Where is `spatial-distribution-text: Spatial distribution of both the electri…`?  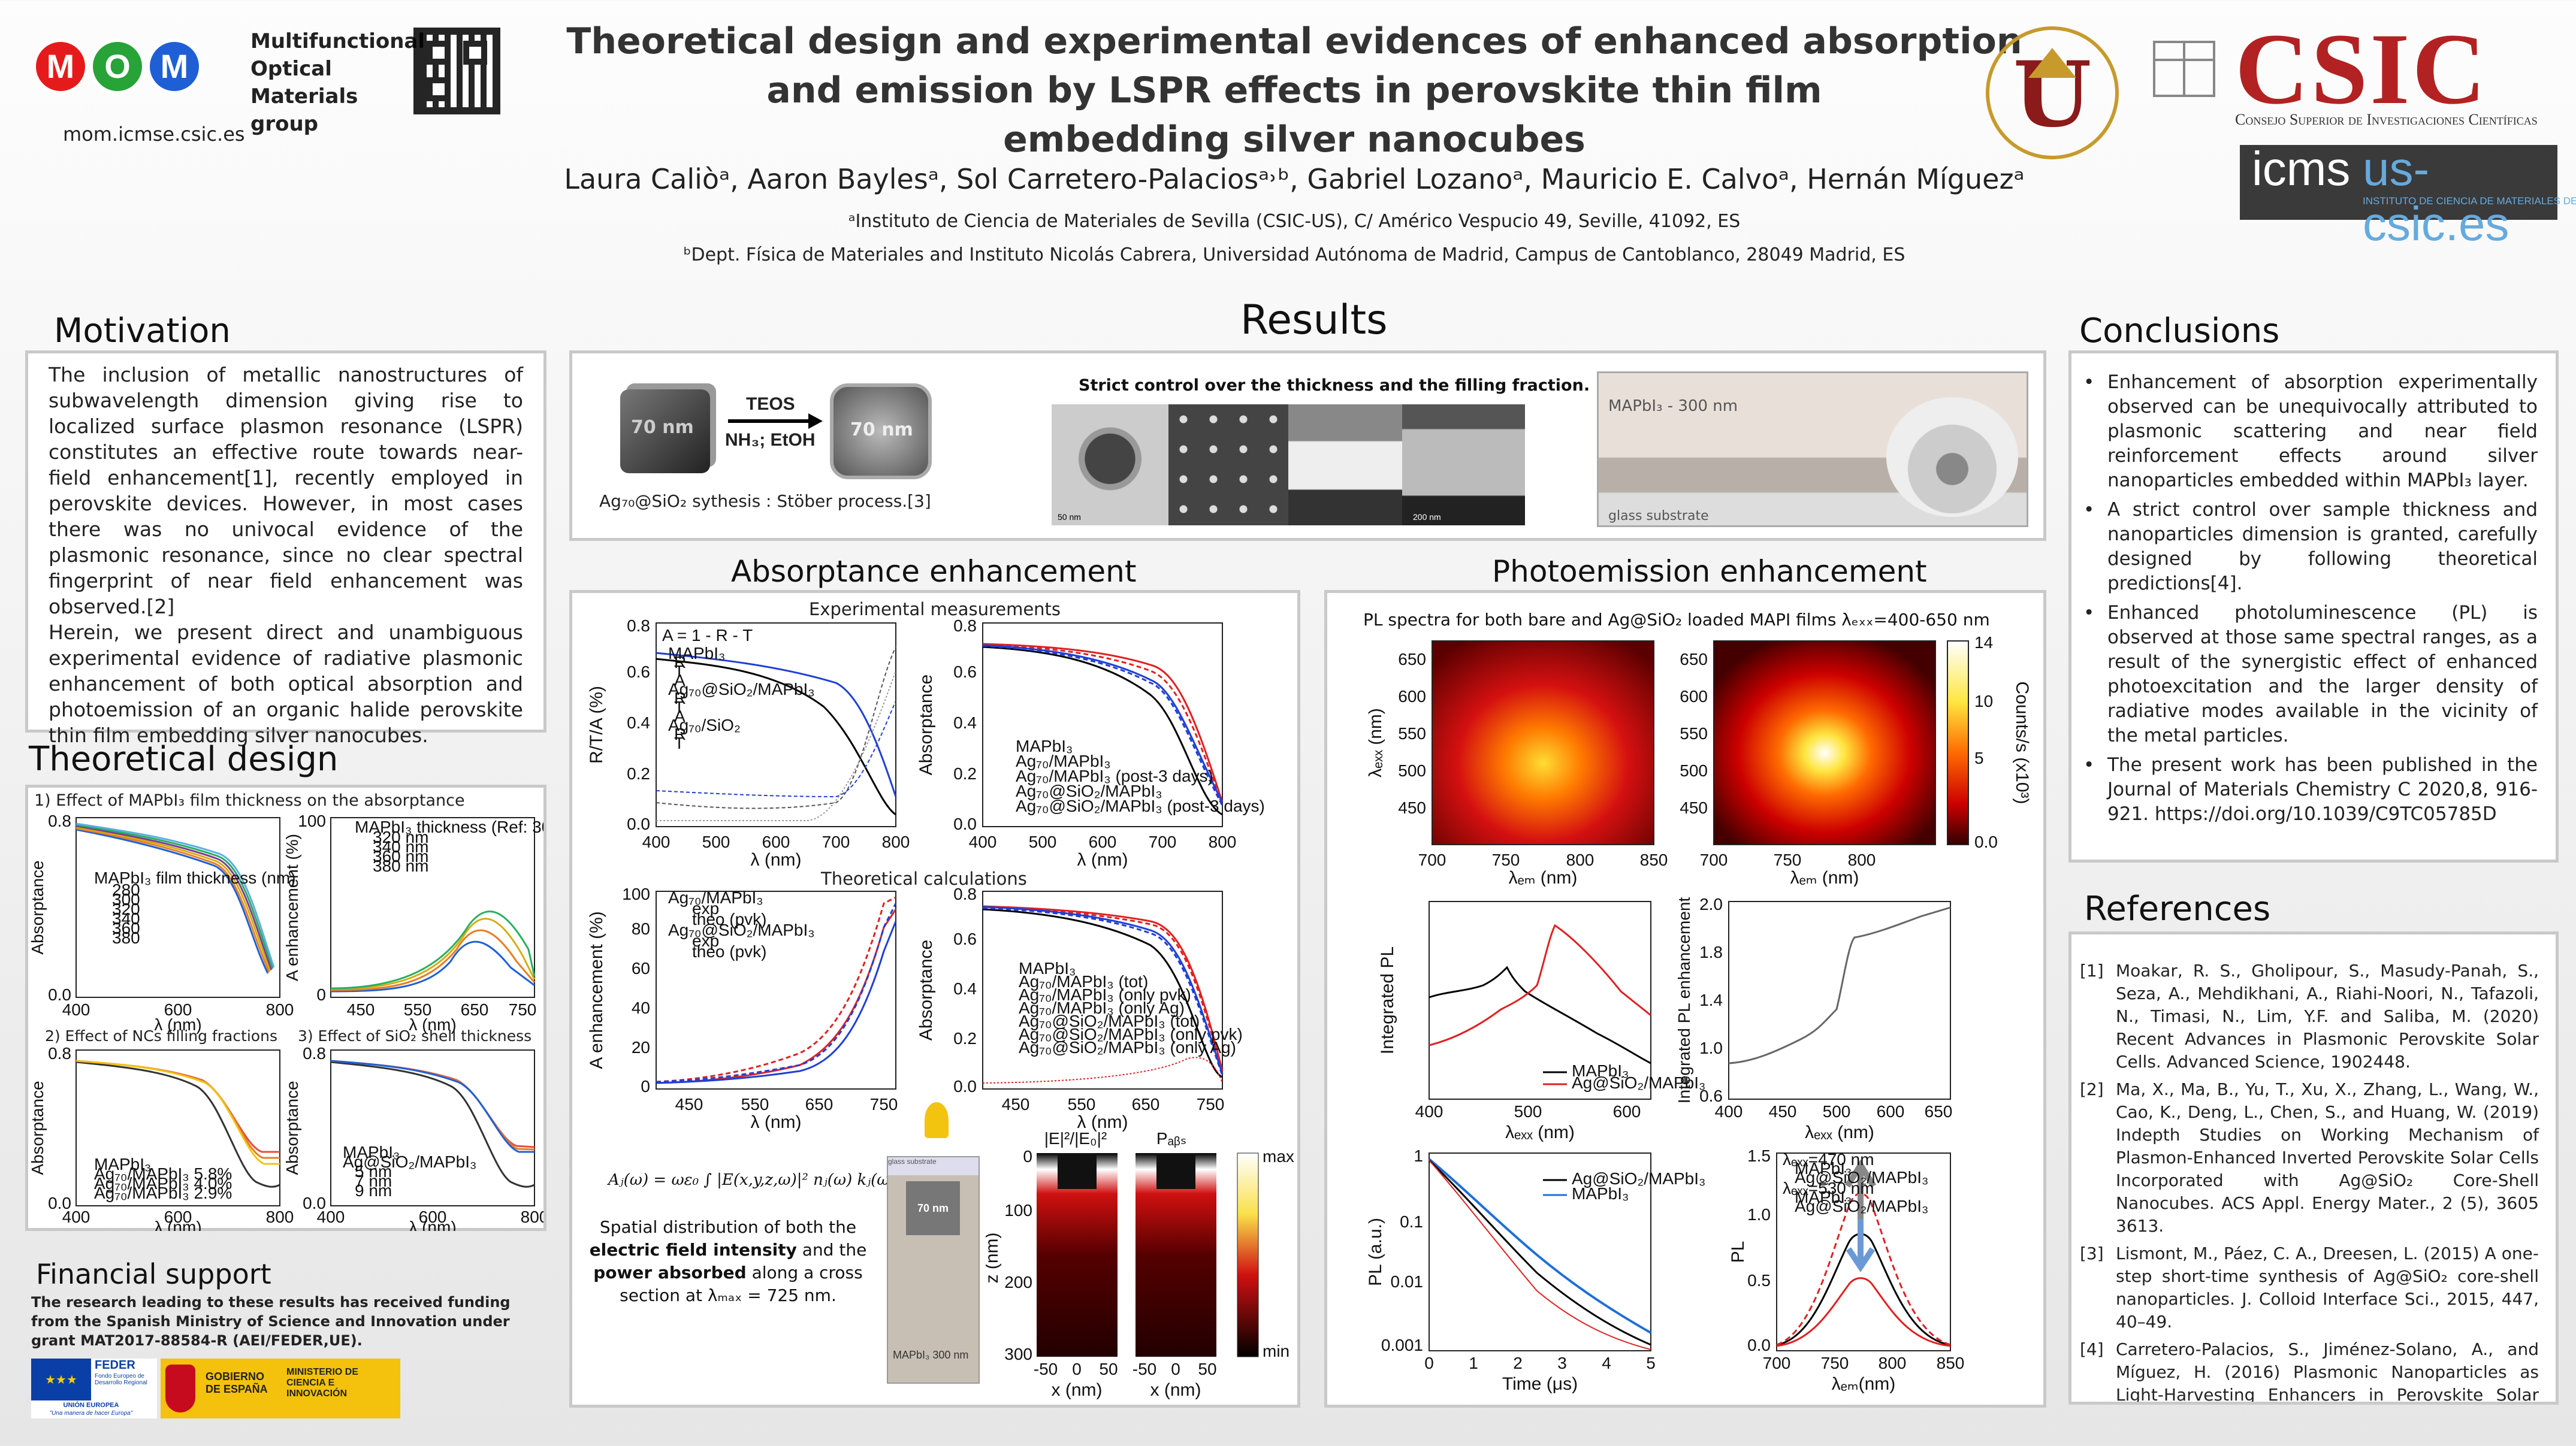
spatial-distribution-text: Spatial distribution of both the electri… is located at coordinates (728, 1262).